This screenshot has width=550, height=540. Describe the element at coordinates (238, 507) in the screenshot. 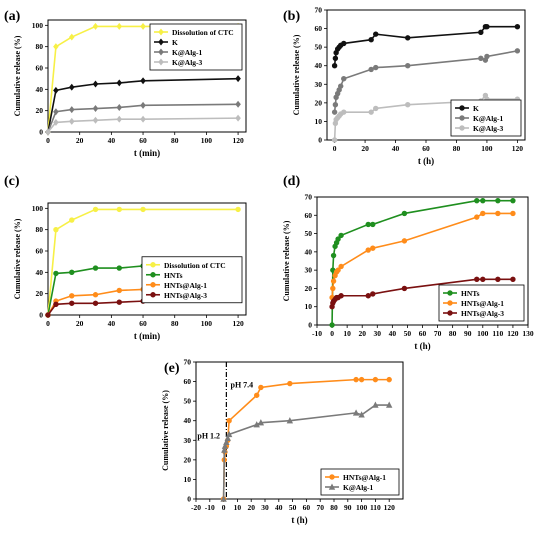

I see `x-tick-label: 10` at that location.